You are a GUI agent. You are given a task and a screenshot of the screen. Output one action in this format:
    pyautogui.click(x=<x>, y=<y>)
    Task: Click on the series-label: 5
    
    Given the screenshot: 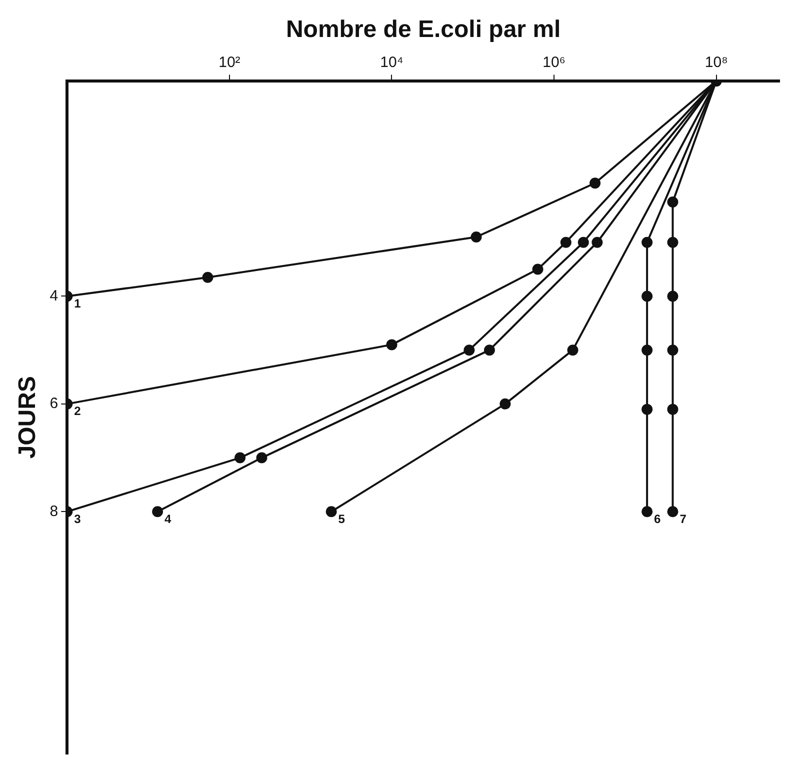 What is the action you would take?
    pyautogui.click(x=342, y=519)
    